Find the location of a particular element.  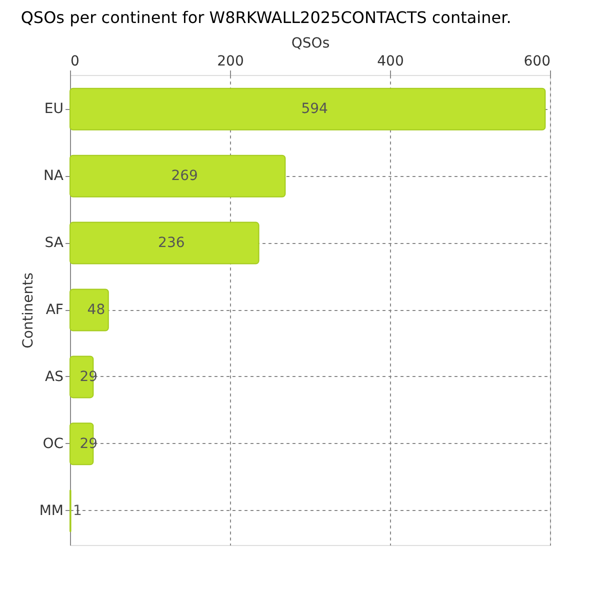

x-tick-label: 400 is located at coordinates (390, 62).